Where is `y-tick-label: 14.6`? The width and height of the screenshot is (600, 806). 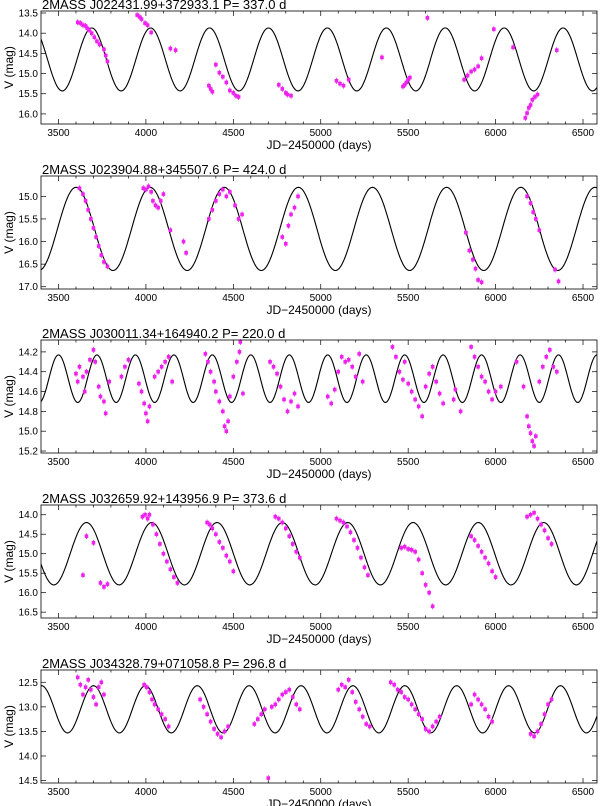
y-tick-label: 14.6 is located at coordinates (29, 392).